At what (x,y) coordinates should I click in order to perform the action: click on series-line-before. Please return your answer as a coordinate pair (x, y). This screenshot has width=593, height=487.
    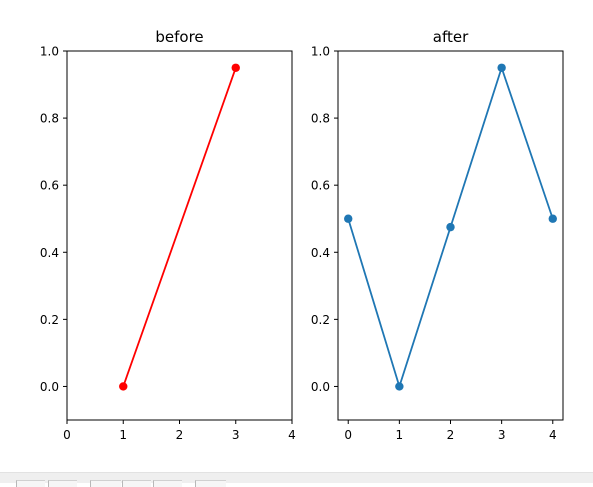
    Looking at the image, I should click on (179, 227).